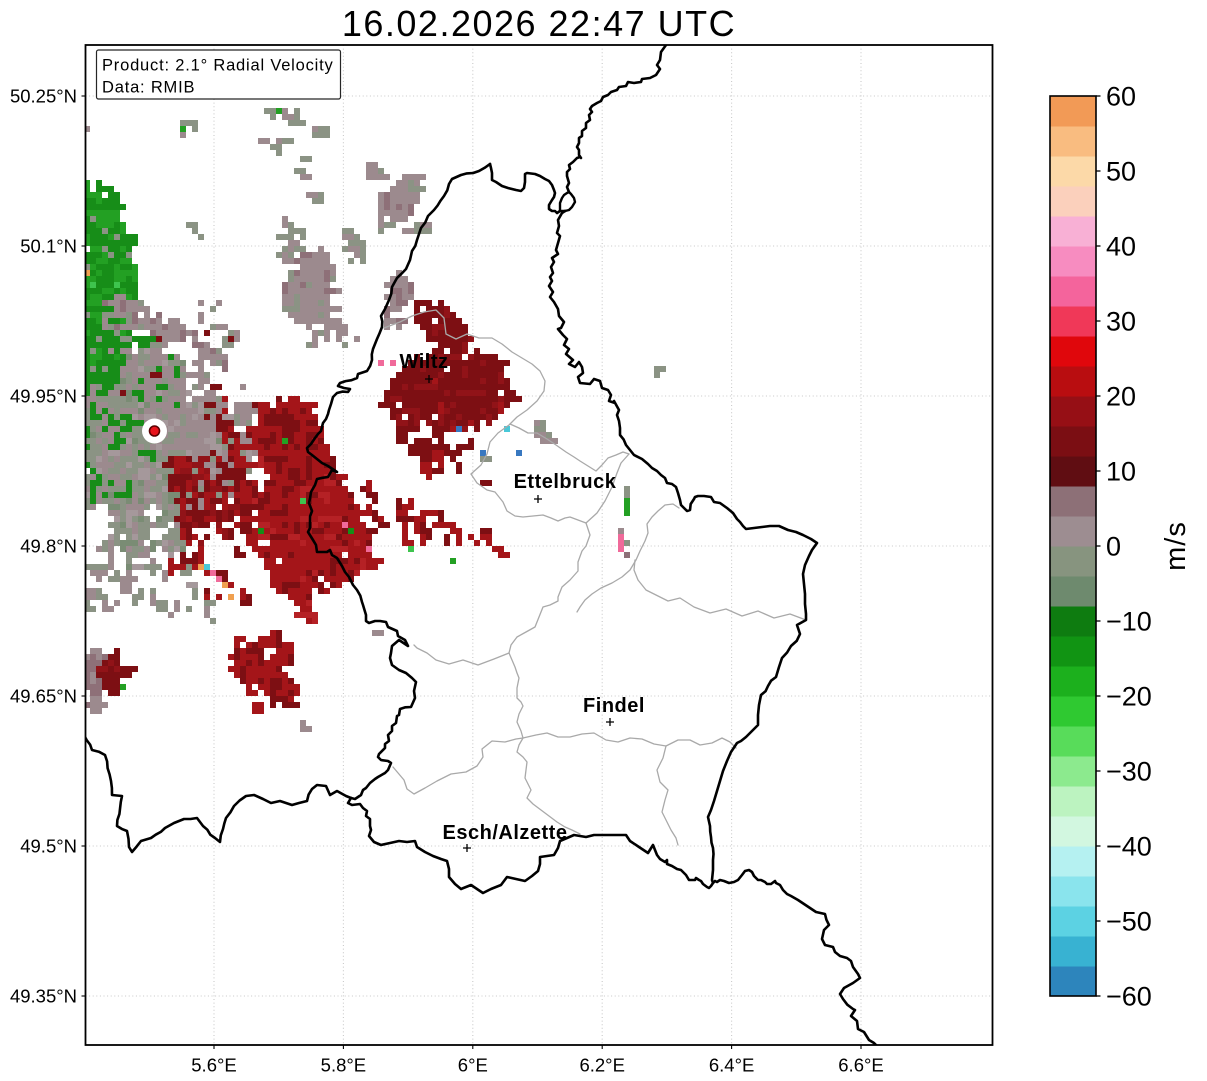 This screenshot has width=1207, height=1081. Describe the element at coordinates (565, 482) in the screenshot. I see `svg-text: Ettelbruck` at that location.